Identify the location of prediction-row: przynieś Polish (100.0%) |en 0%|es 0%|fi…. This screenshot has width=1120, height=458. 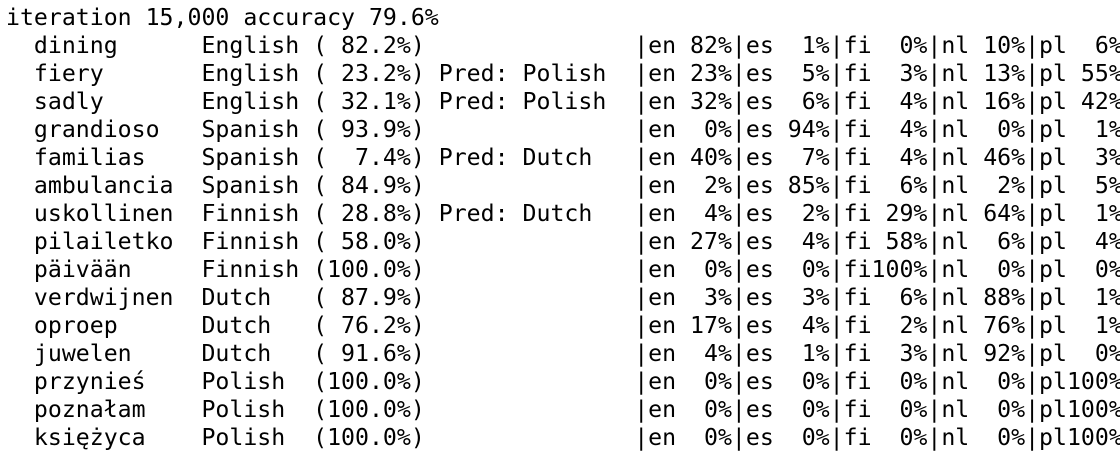
(563, 381).